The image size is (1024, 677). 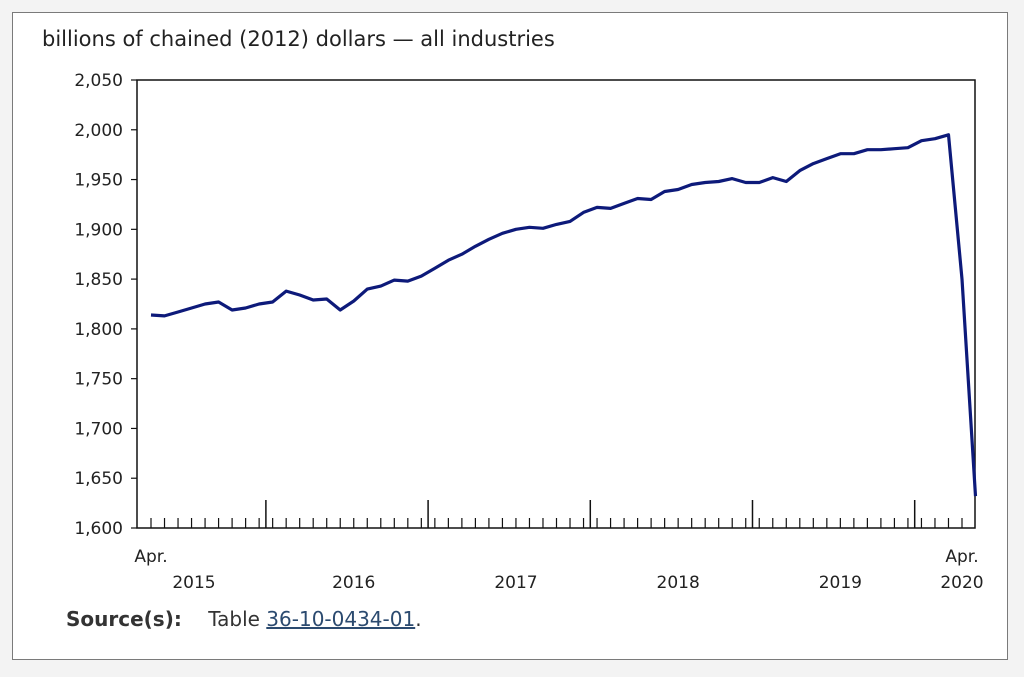 I want to click on source-prefix: Table, so click(x=234, y=619).